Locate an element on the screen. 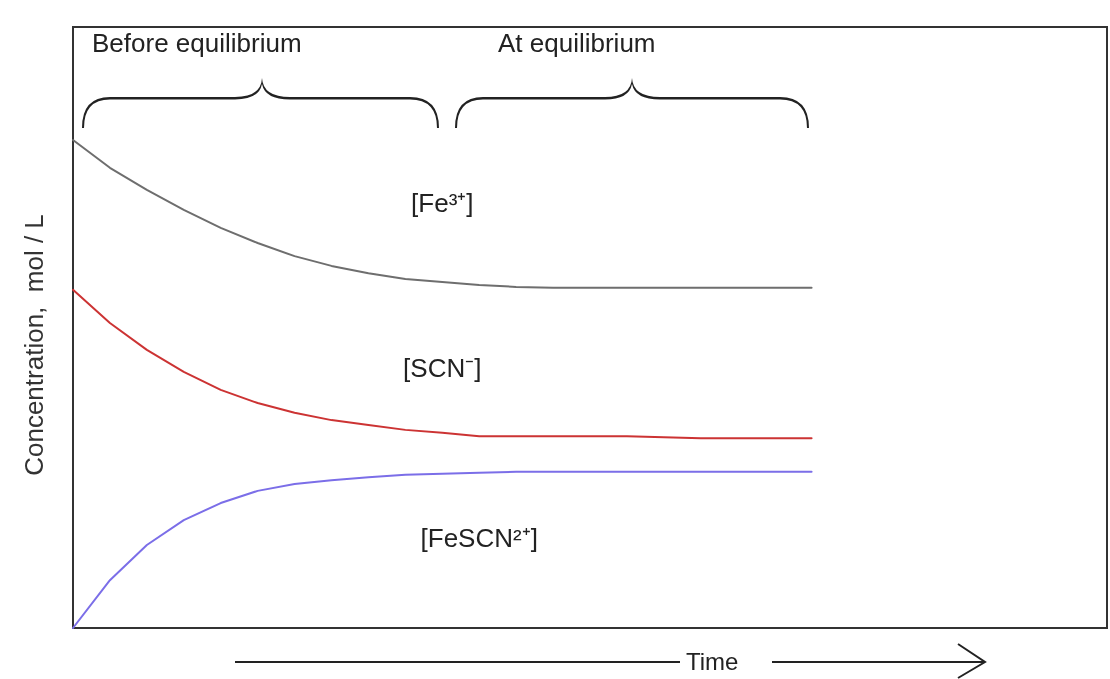  text: Before equilibrium is located at coordinates (197, 43).